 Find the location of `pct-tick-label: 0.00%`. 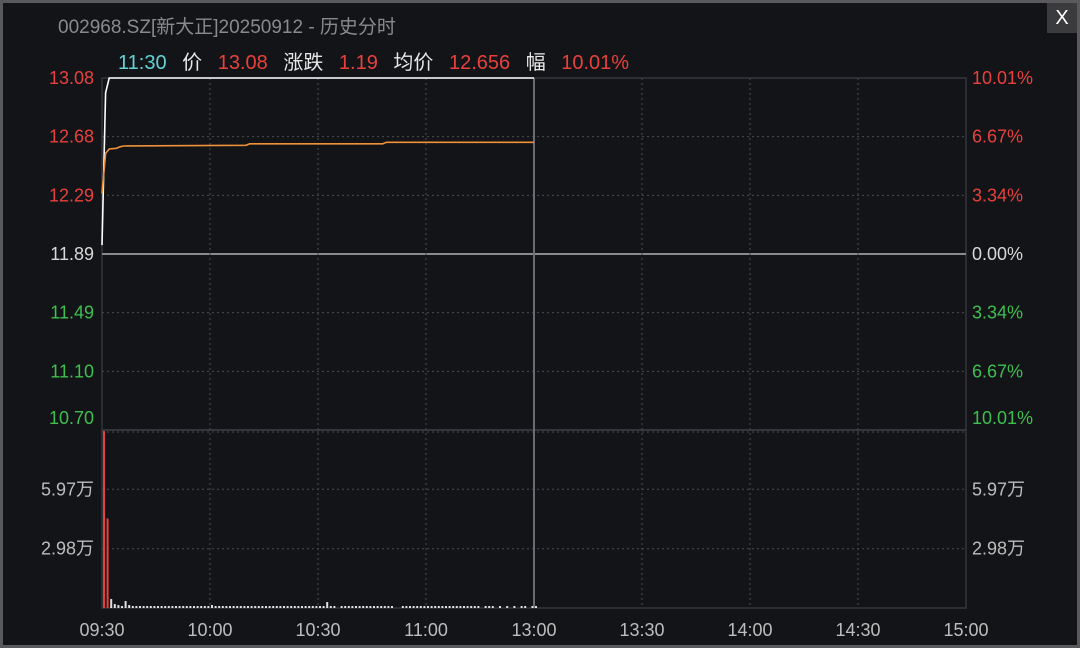

pct-tick-label: 0.00% is located at coordinates (997, 254).